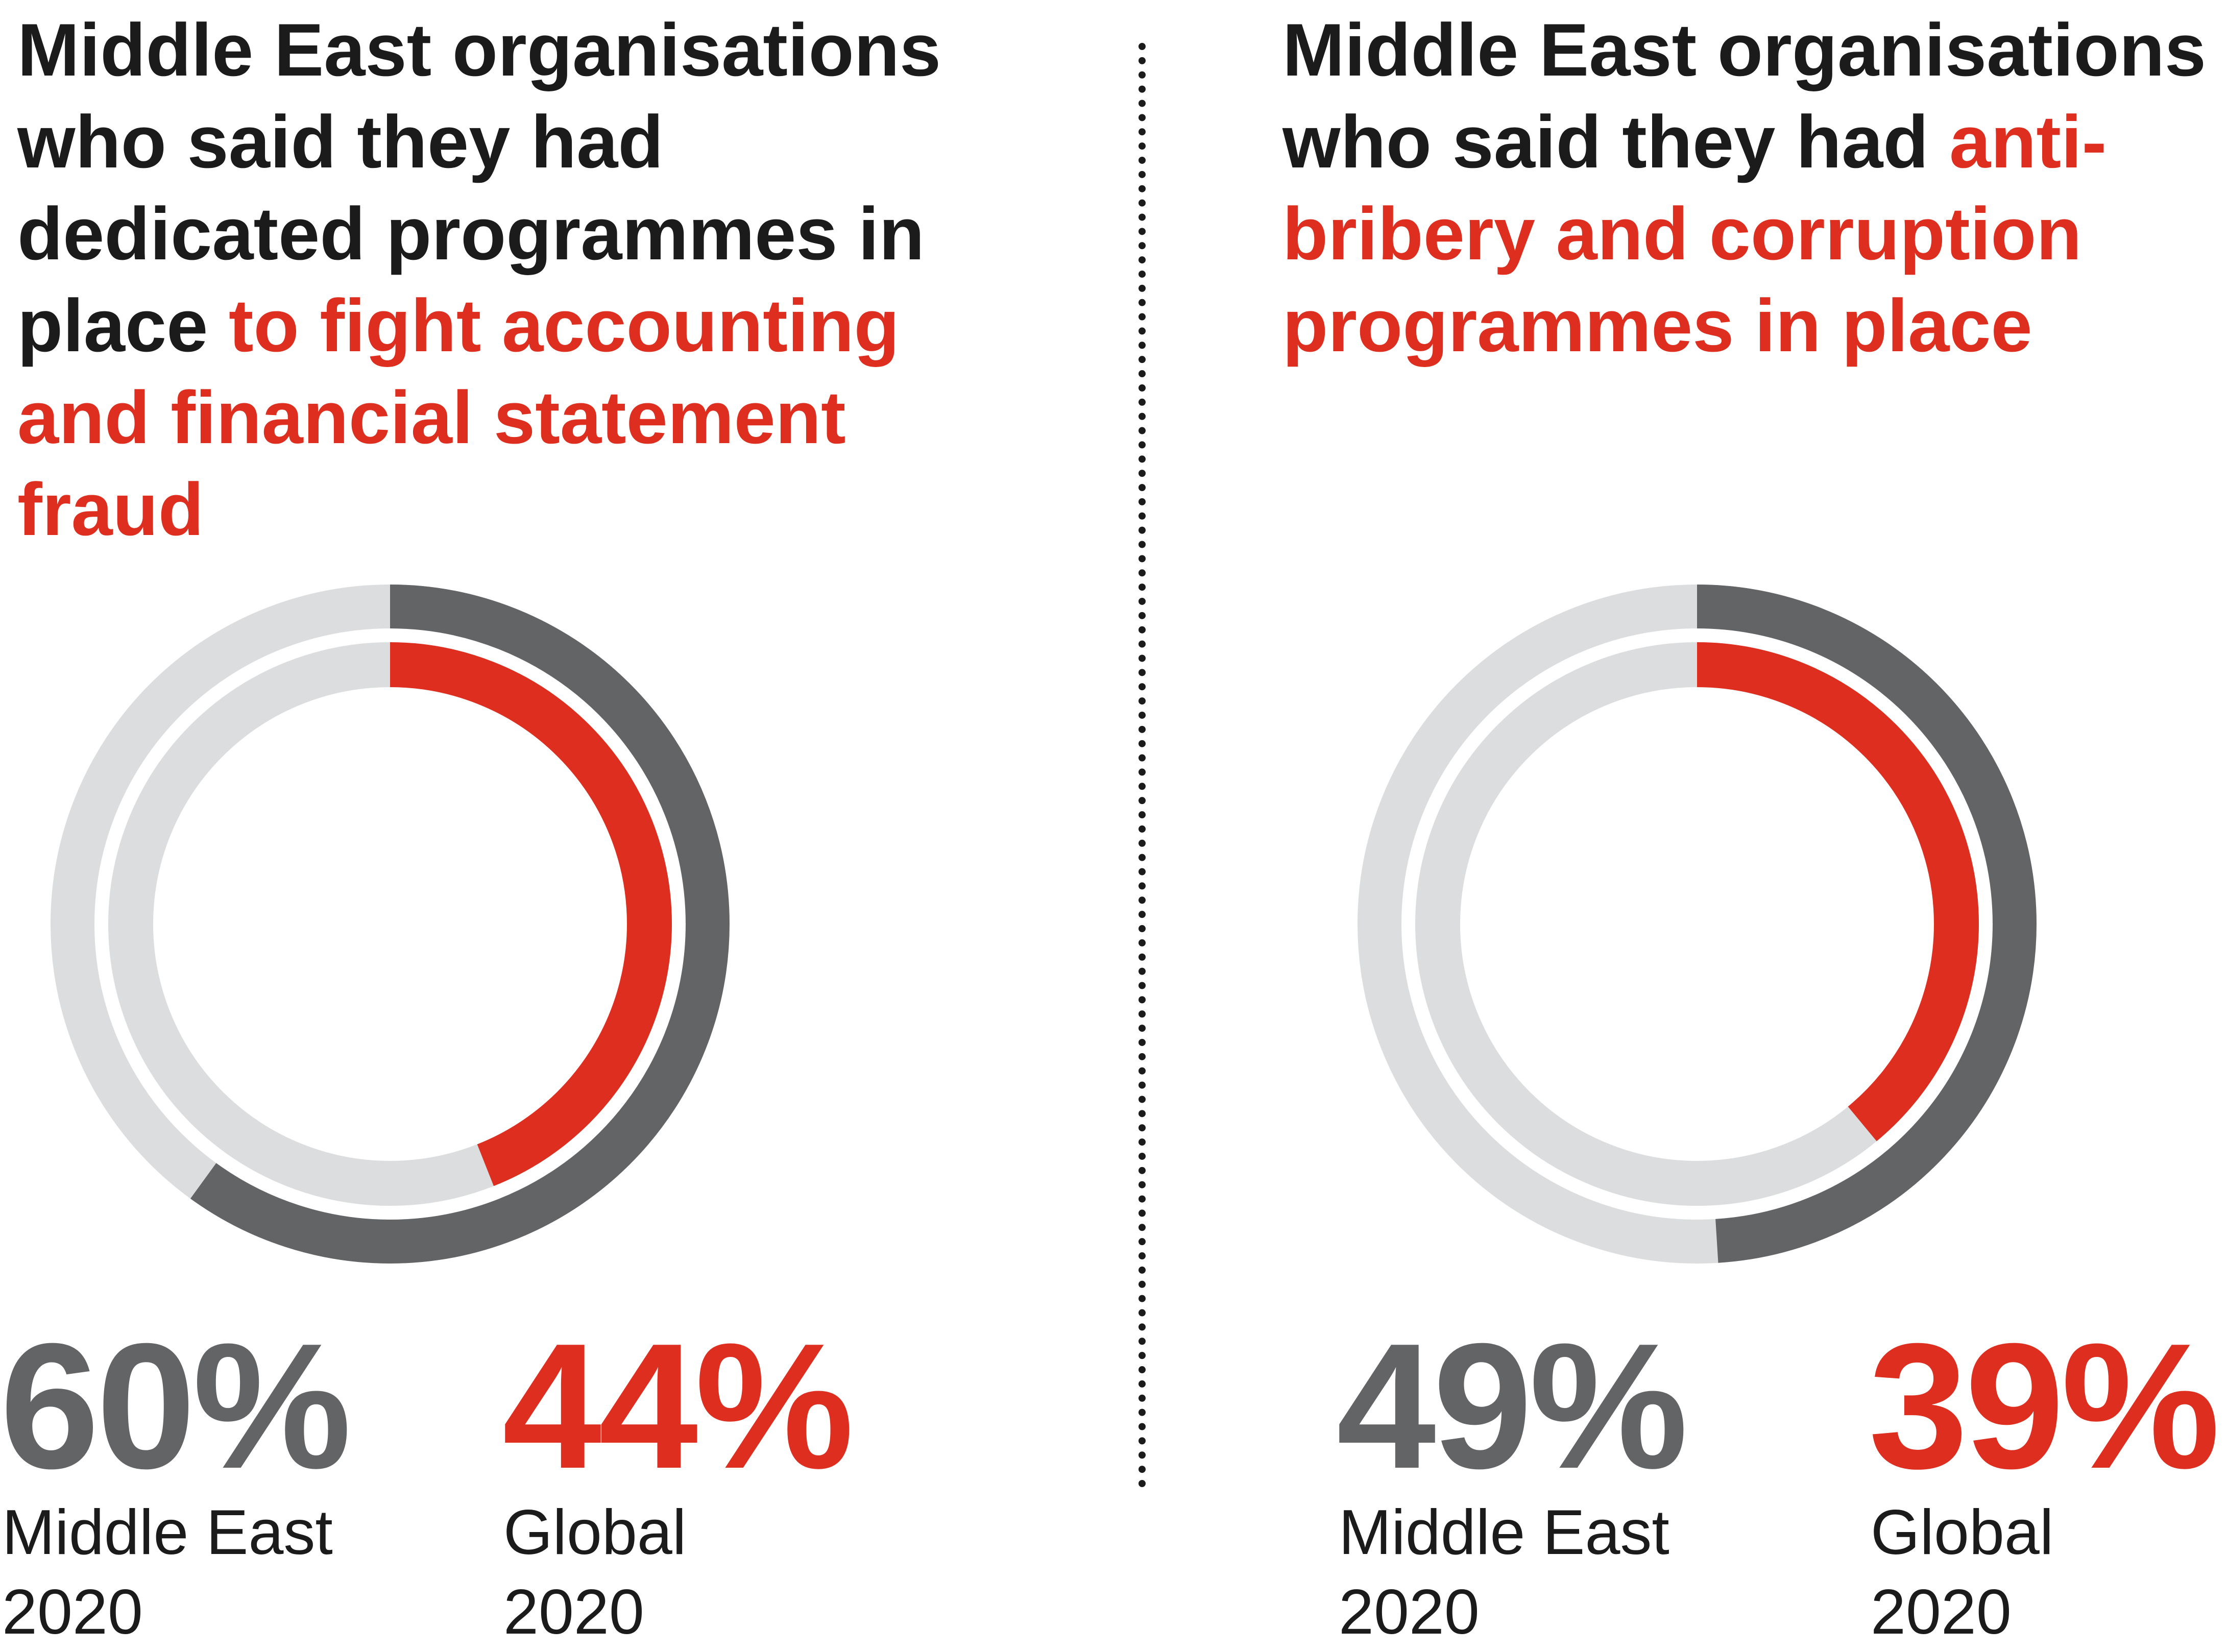  I want to click on donut-chart-right, so click(1697, 924).